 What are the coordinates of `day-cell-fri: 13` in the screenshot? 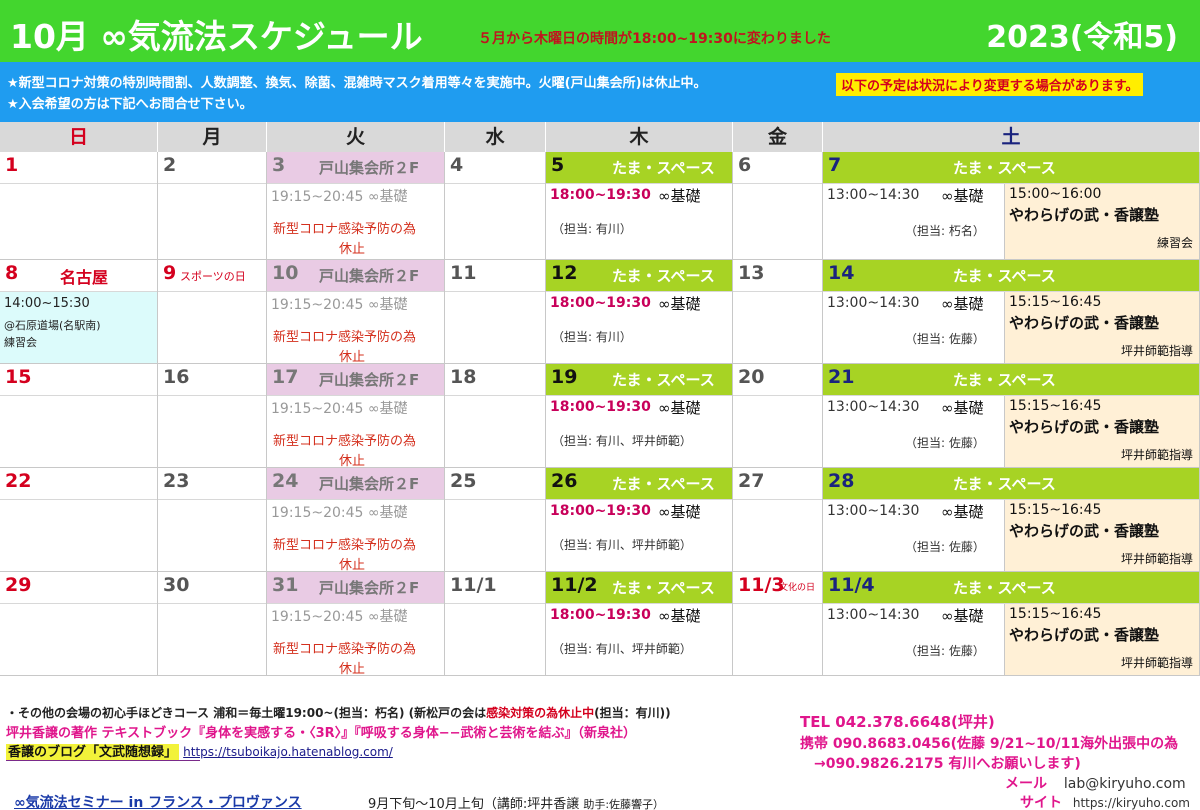 It's located at (778, 312).